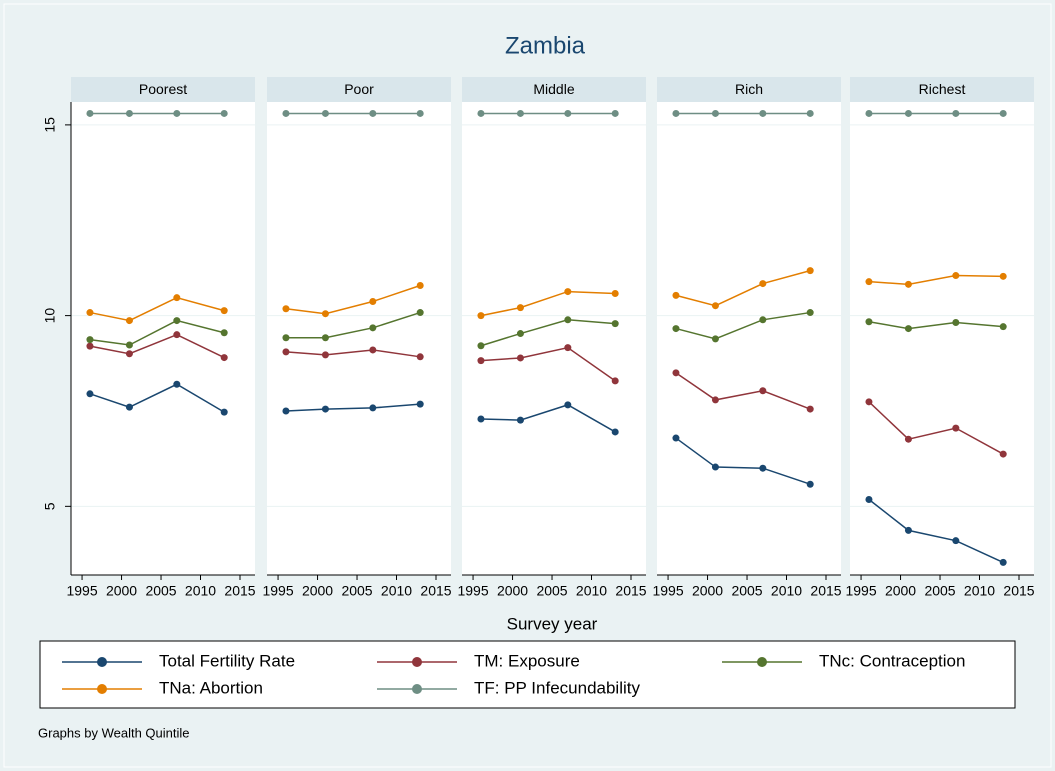 The height and width of the screenshot is (771, 1055). I want to click on legend-label: TM: Exposure, so click(527, 660).